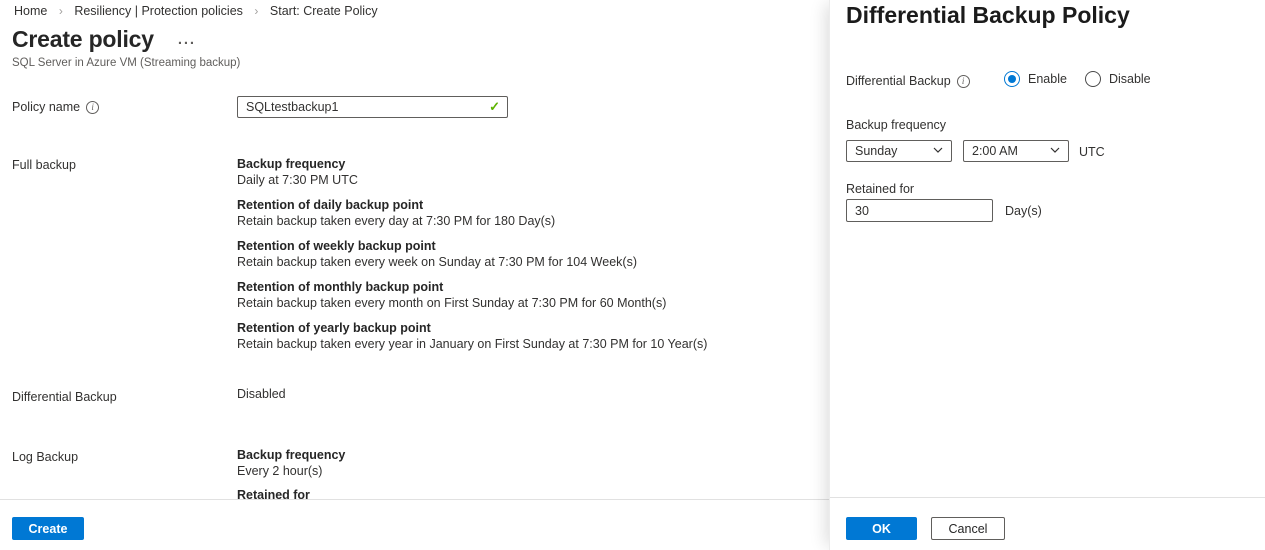  I want to click on day-select-value: Sunday, so click(876, 151).